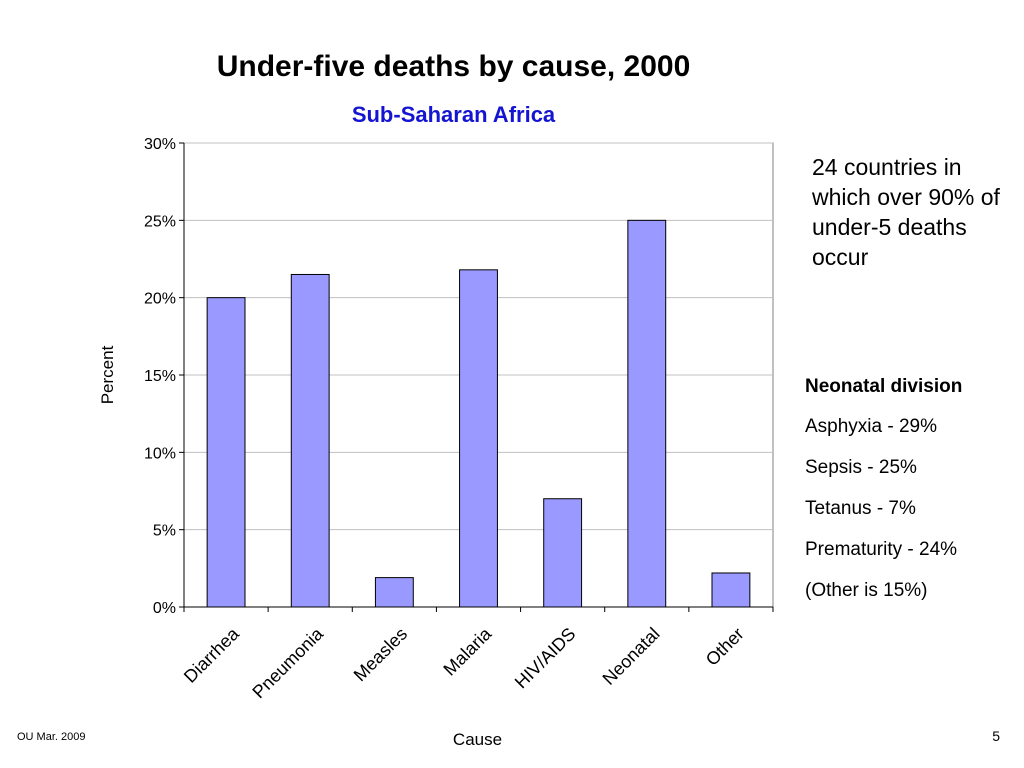 This screenshot has height=768, width=1024. I want to click on neonatal-item-prematurity: Prematurity - 24%, so click(881, 549).